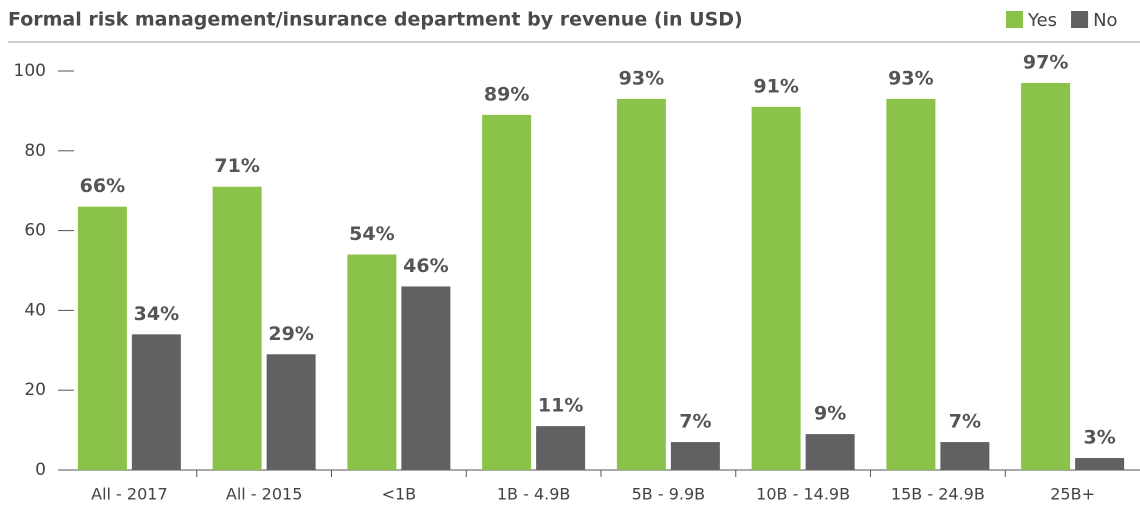 The height and width of the screenshot is (507, 1140). What do you see at coordinates (264, 494) in the screenshot?
I see `x-tick-label: All - 2015` at bounding box center [264, 494].